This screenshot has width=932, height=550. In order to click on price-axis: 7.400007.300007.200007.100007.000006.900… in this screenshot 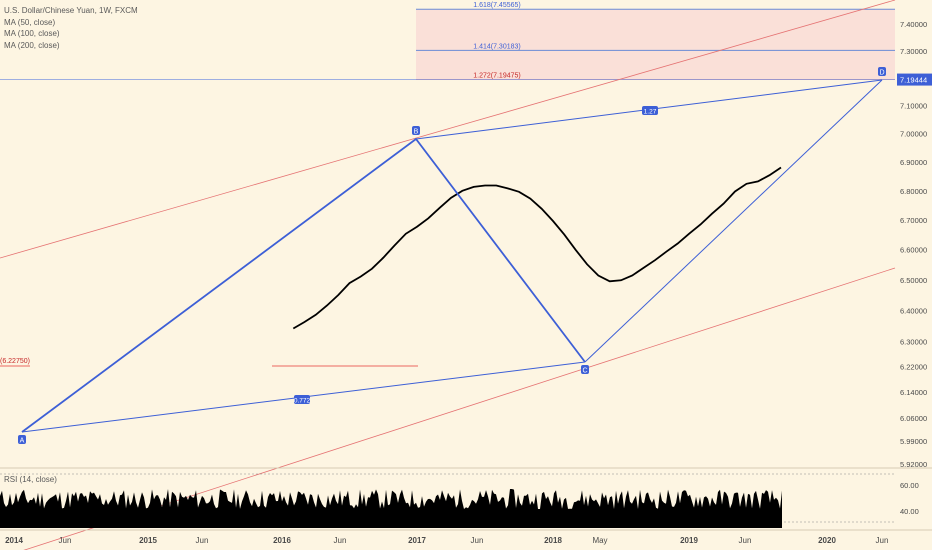, I will do `click(914, 244)`.